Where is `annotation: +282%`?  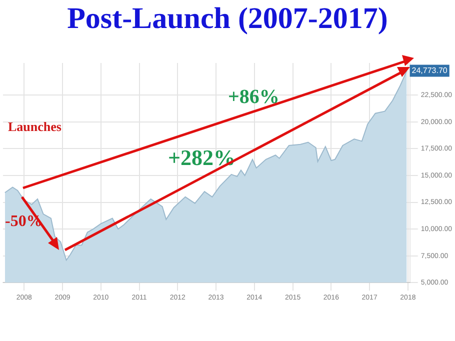 annotation: +282% is located at coordinates (202, 158).